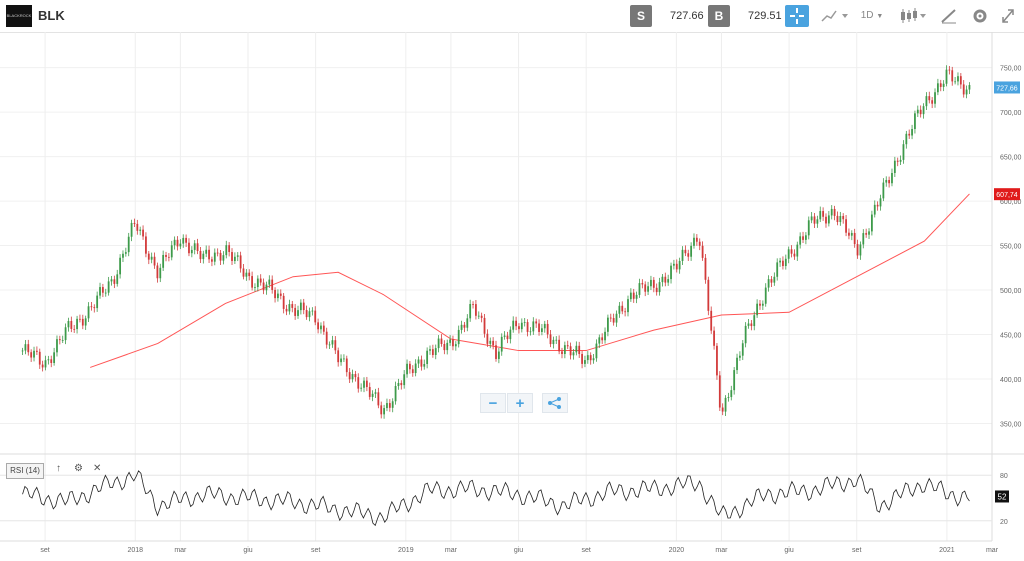 The height and width of the screenshot is (561, 1024). I want to click on close-icon: ✕, so click(97, 468).